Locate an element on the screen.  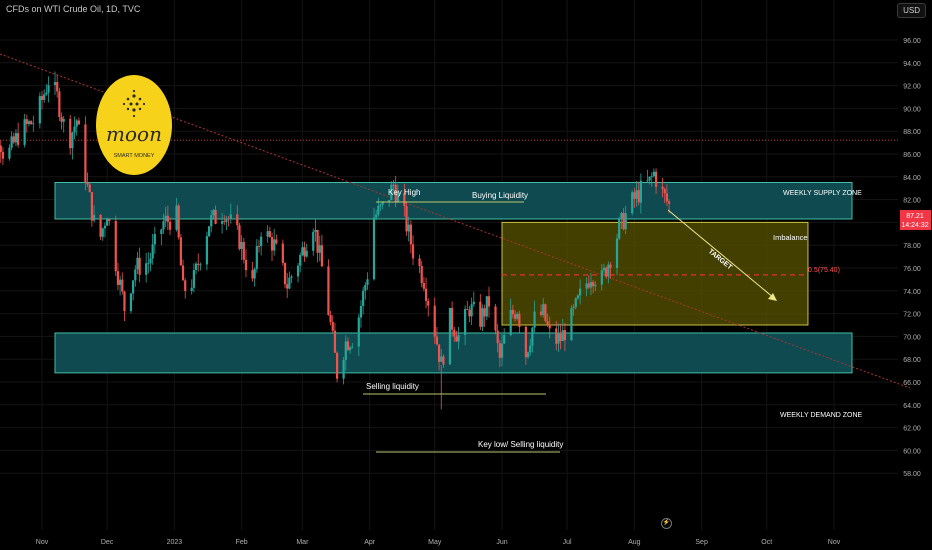
time-axis: Nov Dec 2023 Feb Mar Apr May Jun Jul Aug Sep Oct Nov is located at coordinates (438, 542).